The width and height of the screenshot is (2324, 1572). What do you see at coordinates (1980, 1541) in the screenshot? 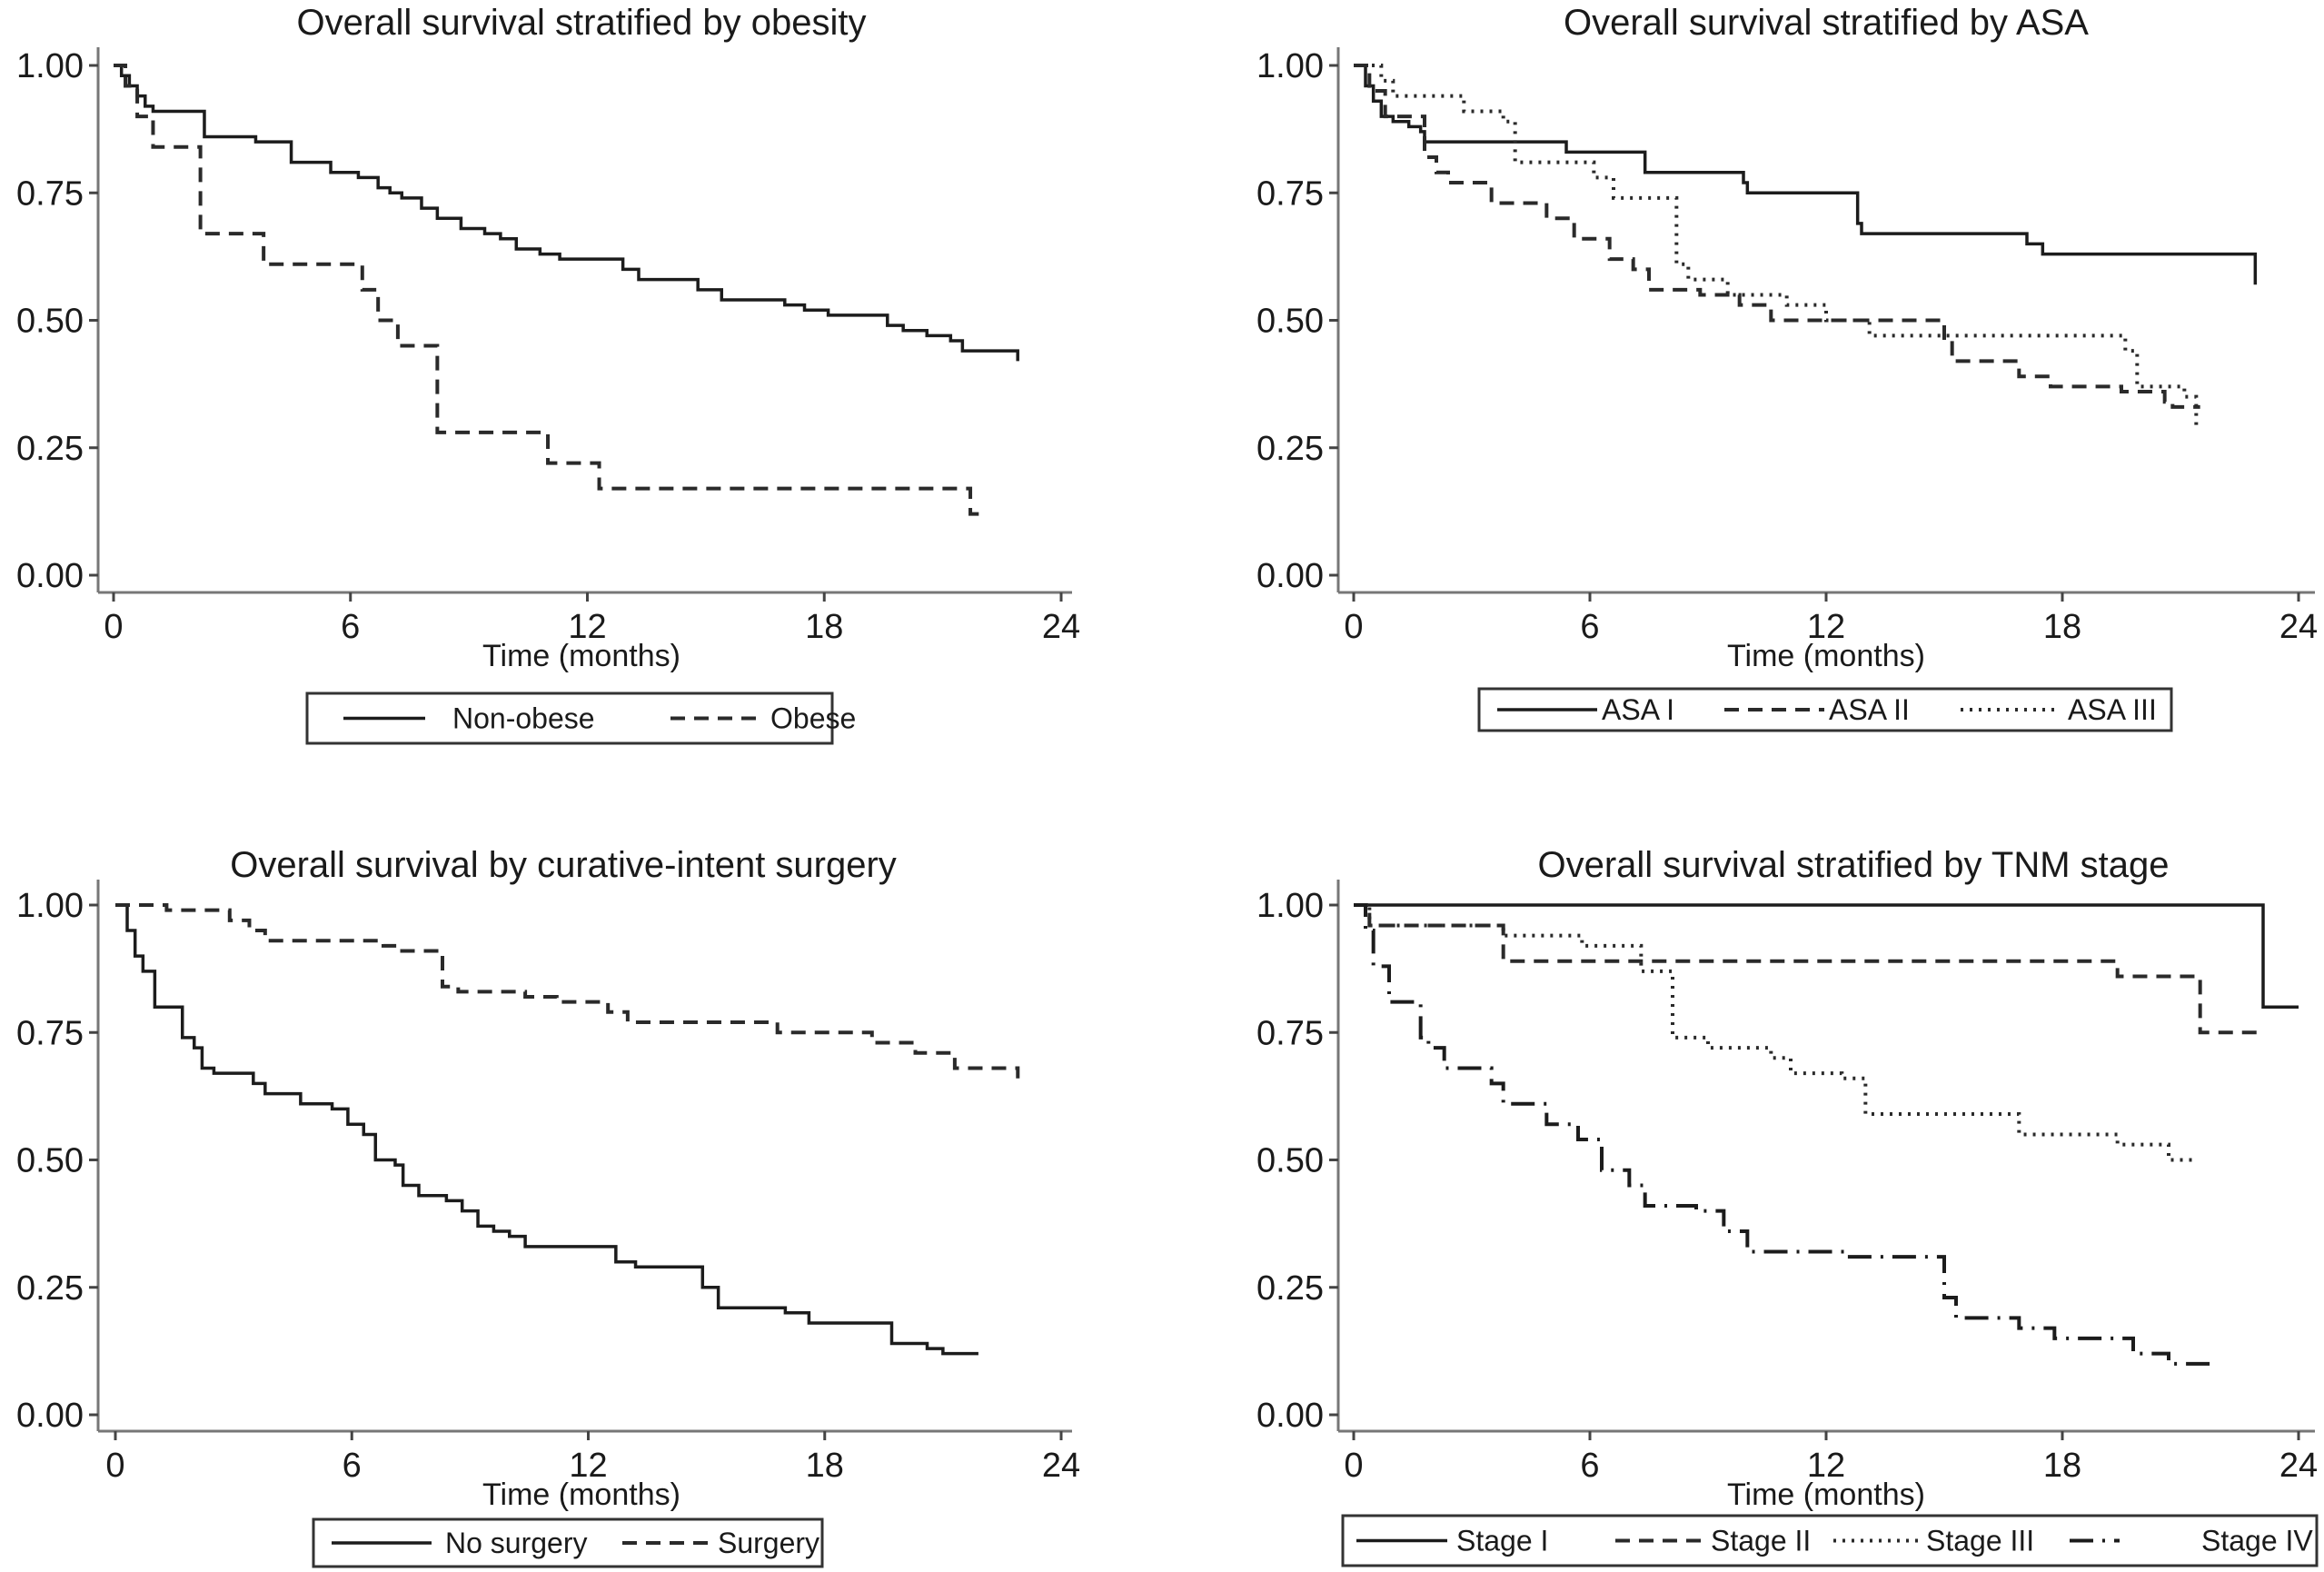
I see `legend-label: Stage III` at bounding box center [1980, 1541].